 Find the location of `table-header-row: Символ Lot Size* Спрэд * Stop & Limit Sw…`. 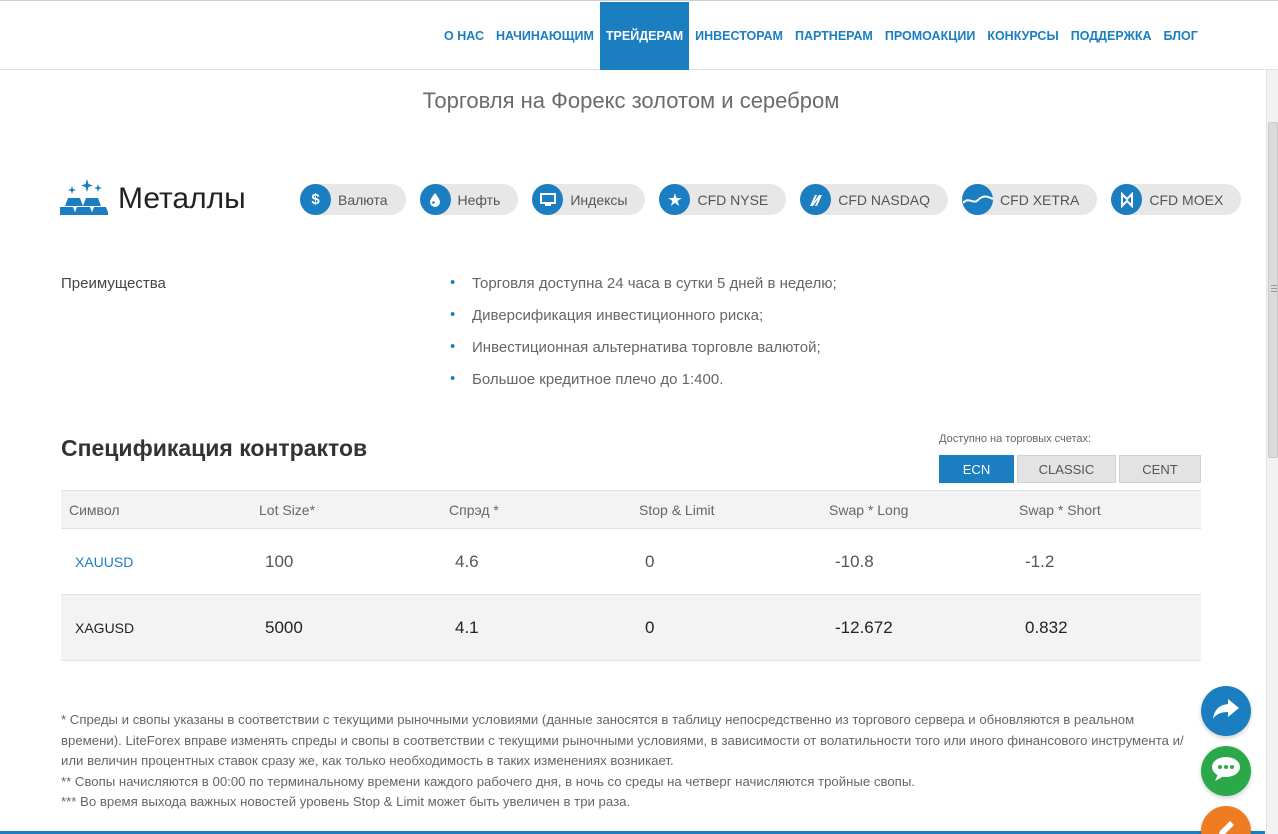

table-header-row: Символ Lot Size* Спрэд * Stop & Limit Sw… is located at coordinates (631, 509).